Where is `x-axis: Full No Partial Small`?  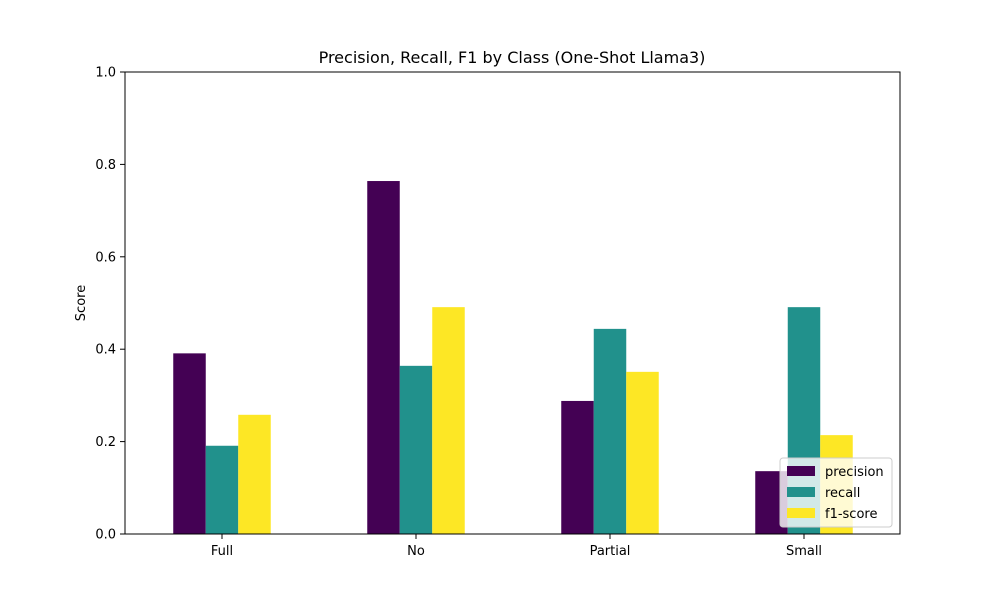
x-axis: Full No Partial Small is located at coordinates (516, 546).